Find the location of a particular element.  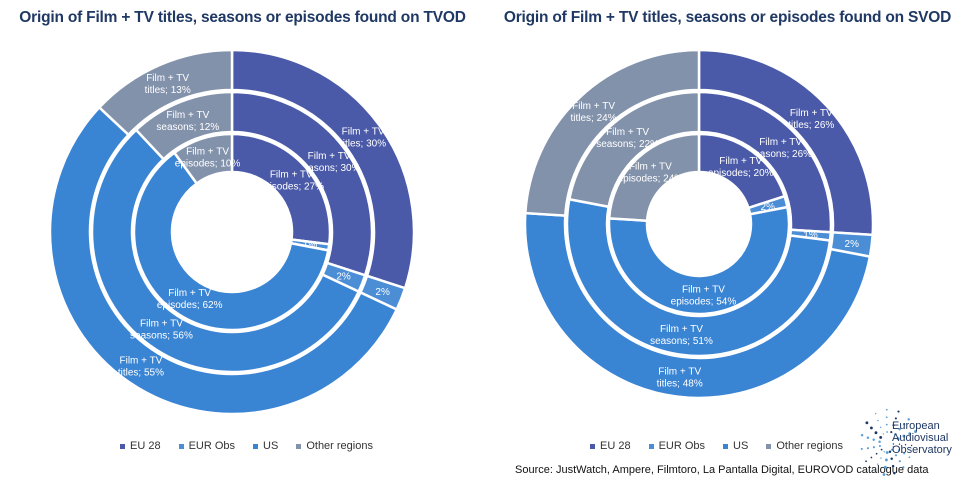

ring-2-label-eur-obs: 1% is located at coordinates (310, 245).